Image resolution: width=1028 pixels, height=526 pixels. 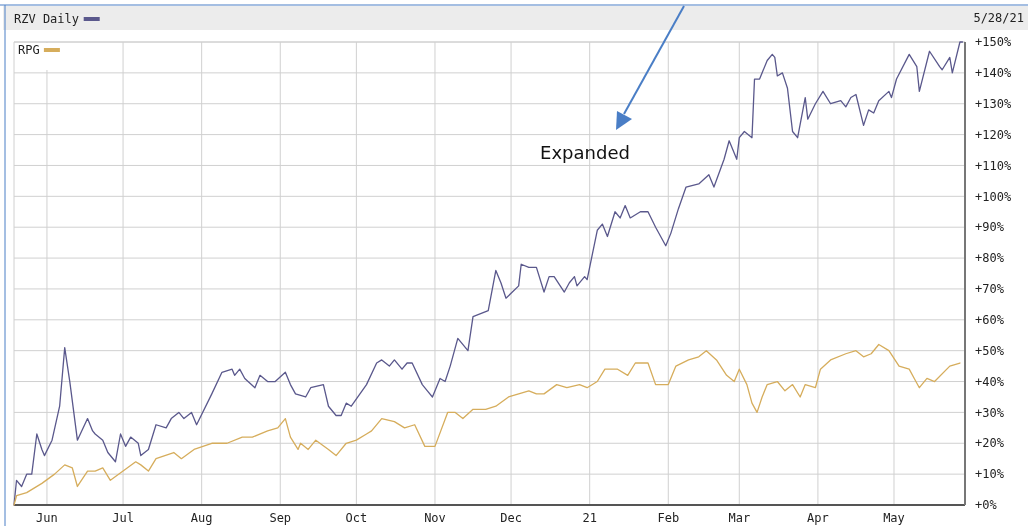 I want to click on y-tick-label: +40%, so click(x=990, y=381).